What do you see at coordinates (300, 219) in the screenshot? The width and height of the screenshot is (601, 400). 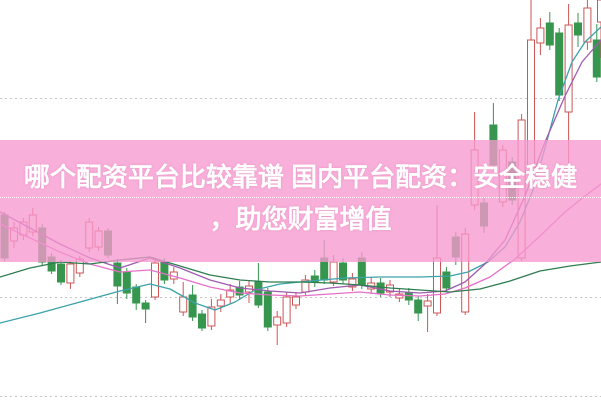 I see `banner-text-line2: ，助您财富增值` at bounding box center [300, 219].